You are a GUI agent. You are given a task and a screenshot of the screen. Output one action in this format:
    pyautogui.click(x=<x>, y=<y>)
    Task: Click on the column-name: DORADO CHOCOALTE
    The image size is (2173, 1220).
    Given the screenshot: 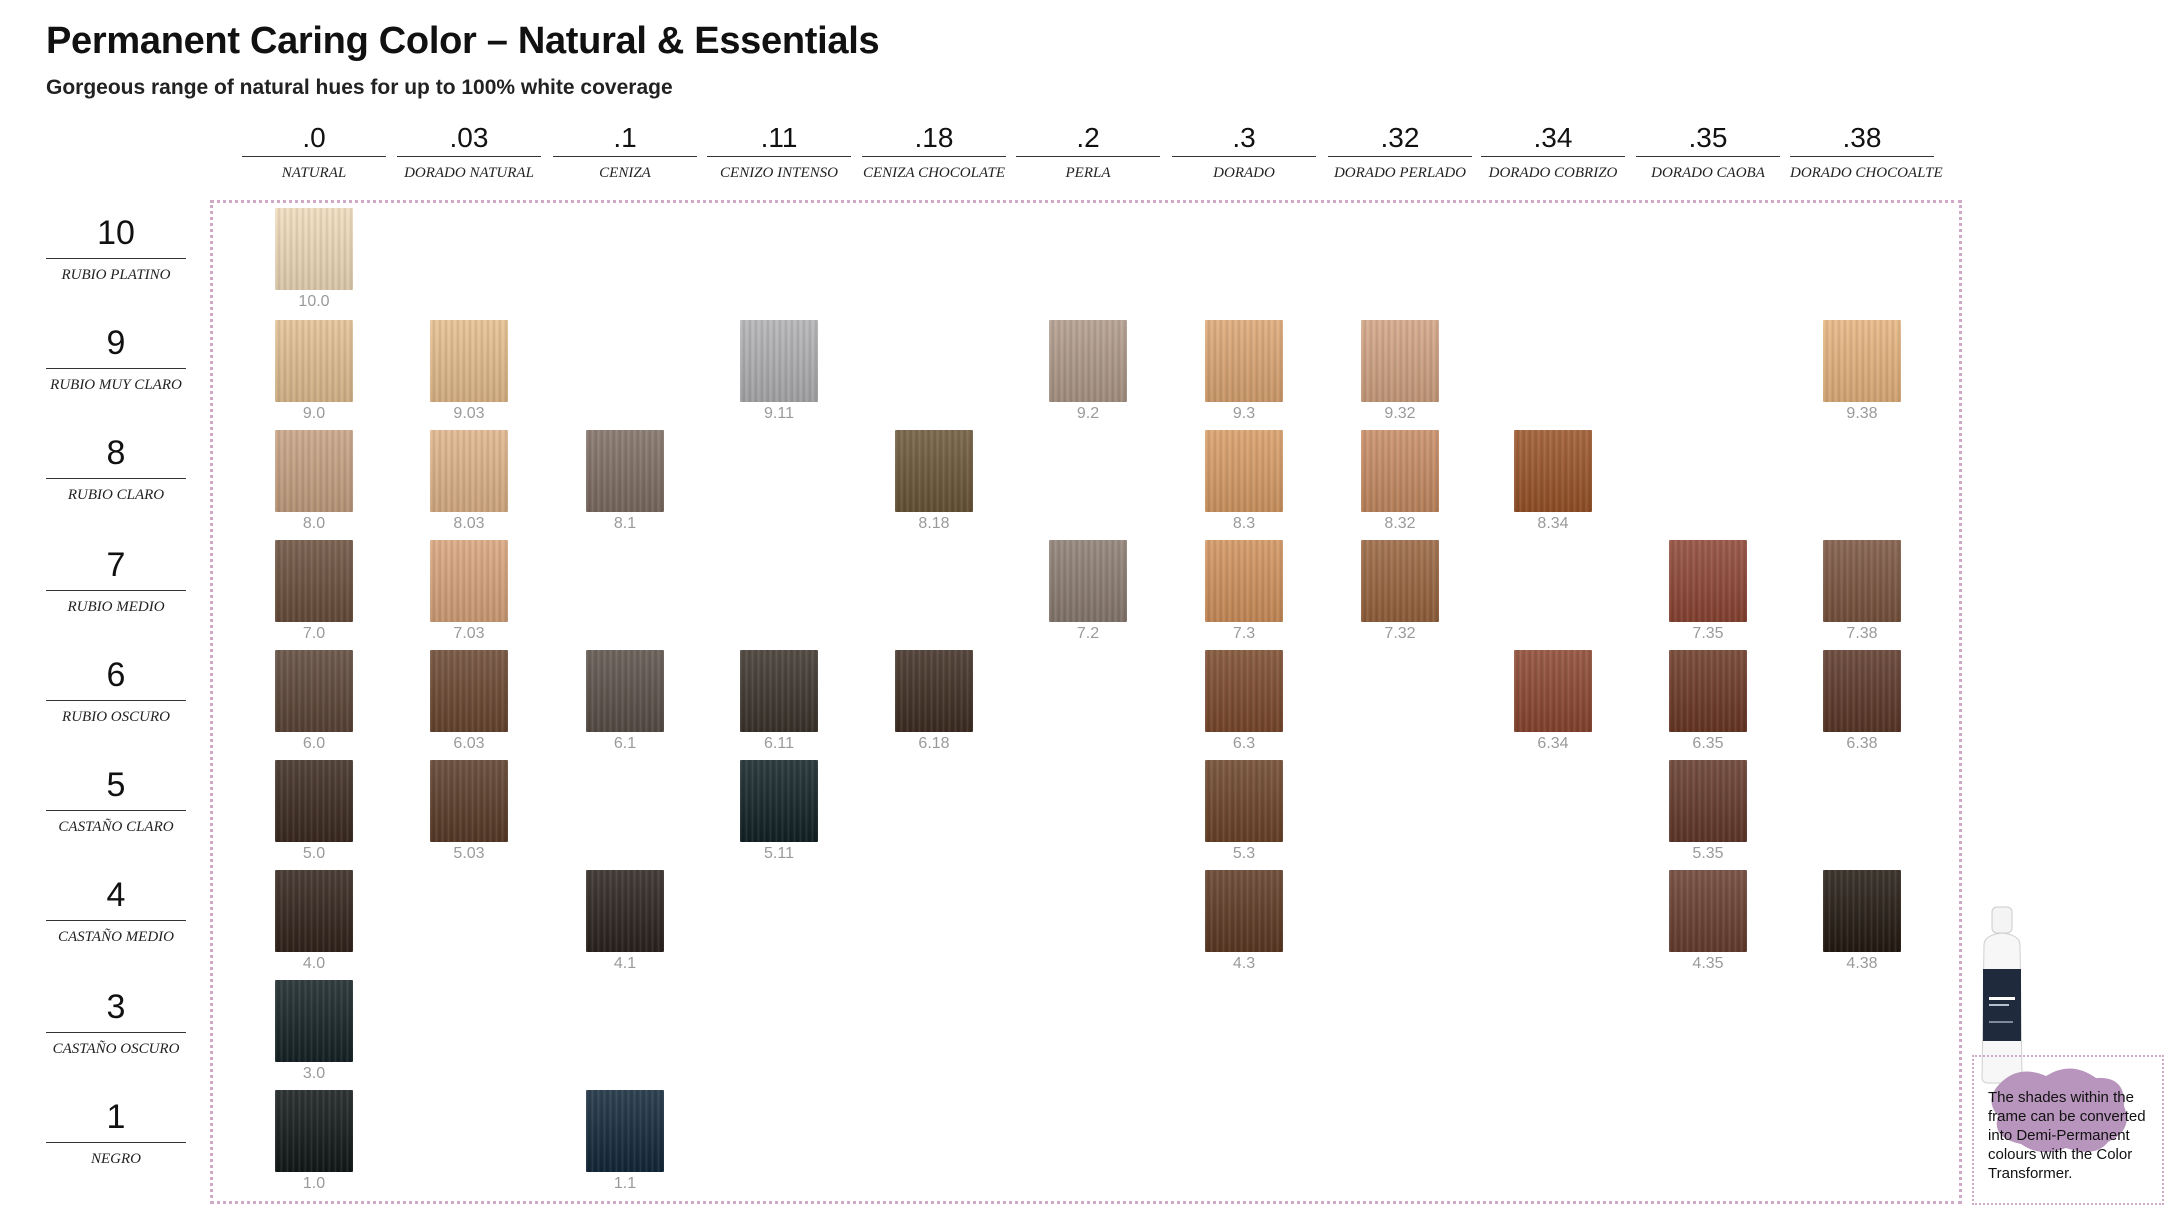 What is the action you would take?
    pyautogui.click(x=1866, y=173)
    